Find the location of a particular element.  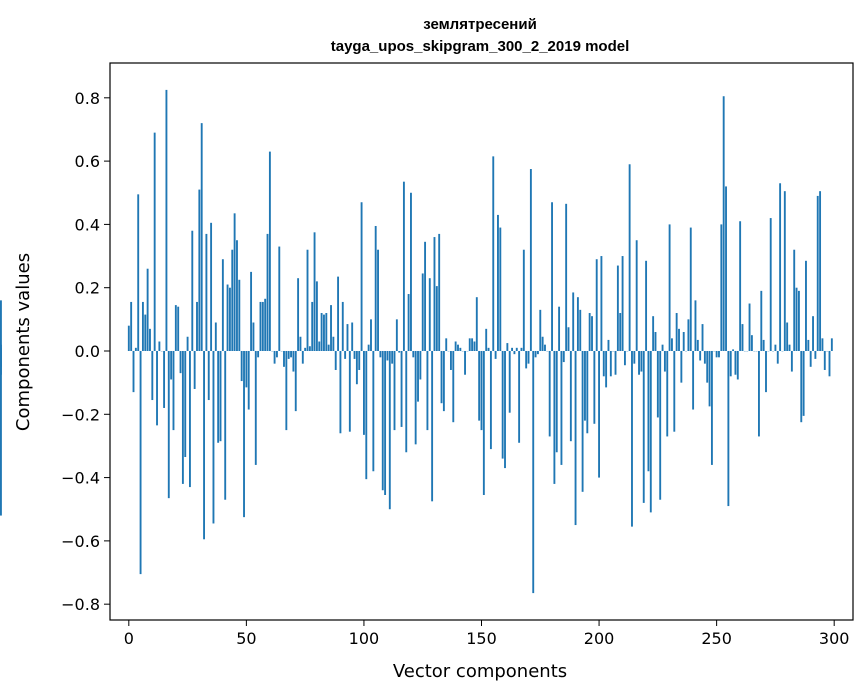

y-tick-label: −0.8 is located at coordinates (80, 604).